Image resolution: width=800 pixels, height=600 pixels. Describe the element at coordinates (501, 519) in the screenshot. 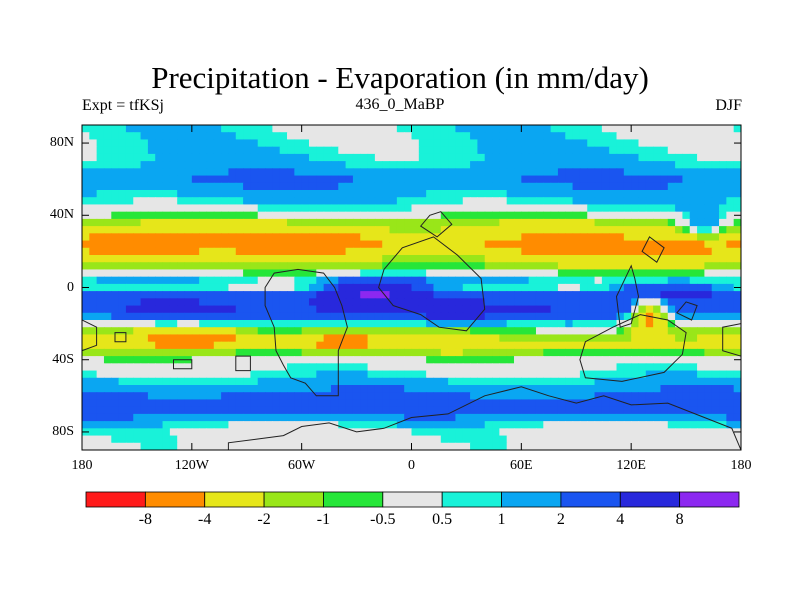

I see `colorbar-label: 1` at that location.